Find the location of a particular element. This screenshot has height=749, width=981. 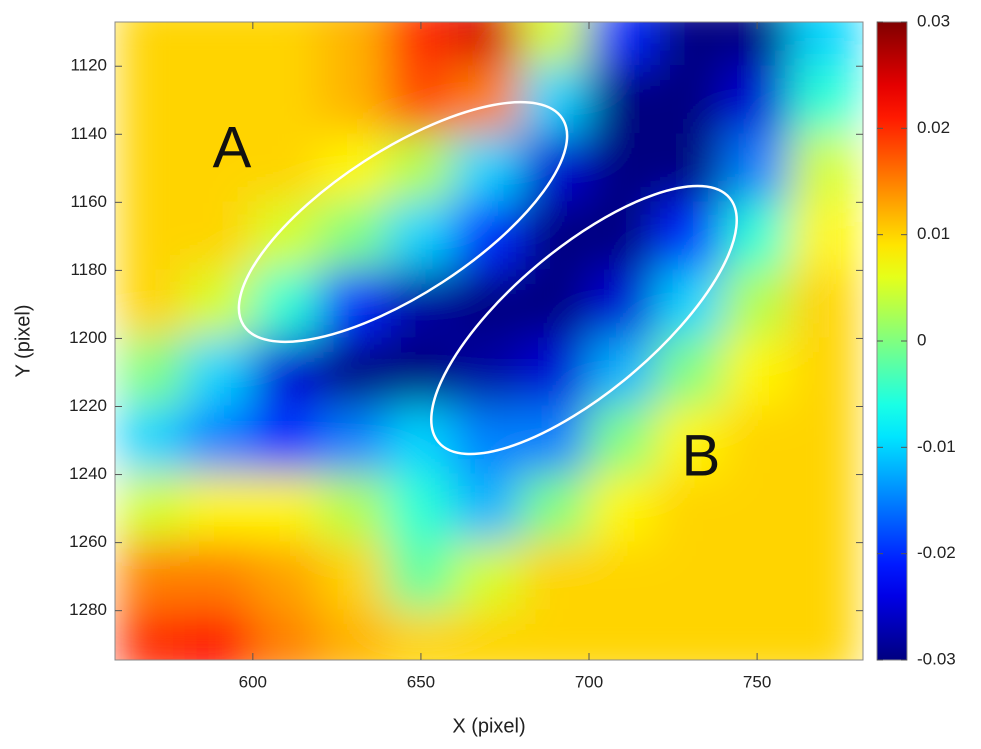

x-axis-label: X (pixel) is located at coordinates (488, 726).